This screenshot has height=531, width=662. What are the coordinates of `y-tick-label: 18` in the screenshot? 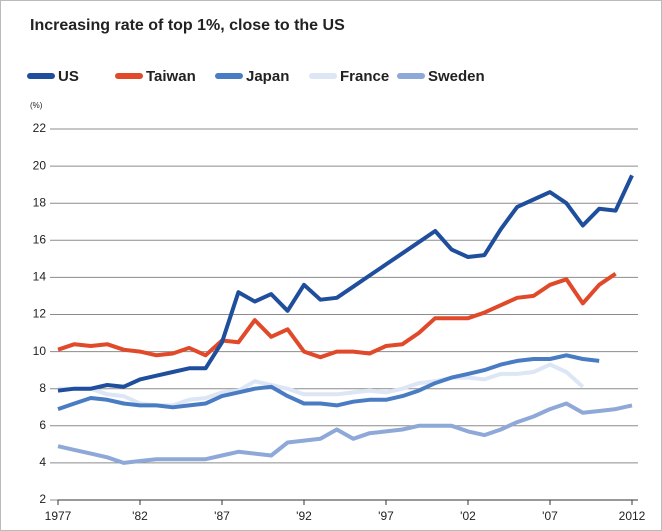 It's located at (40, 202).